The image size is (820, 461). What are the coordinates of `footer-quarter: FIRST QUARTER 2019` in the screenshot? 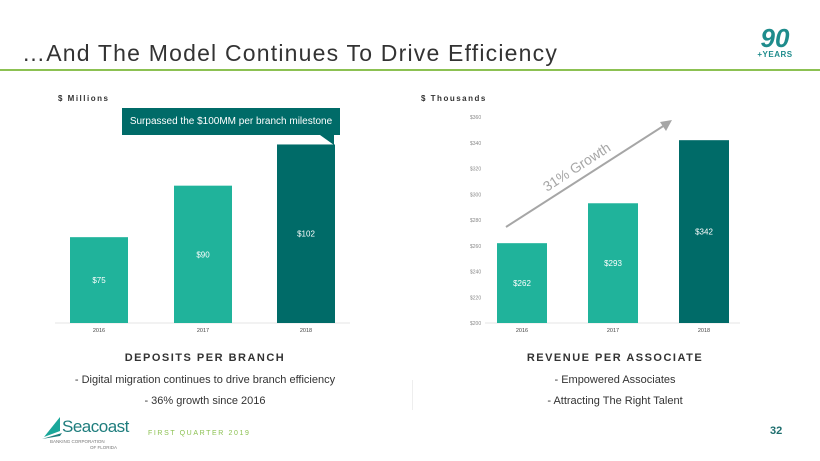 It's located at (199, 433).